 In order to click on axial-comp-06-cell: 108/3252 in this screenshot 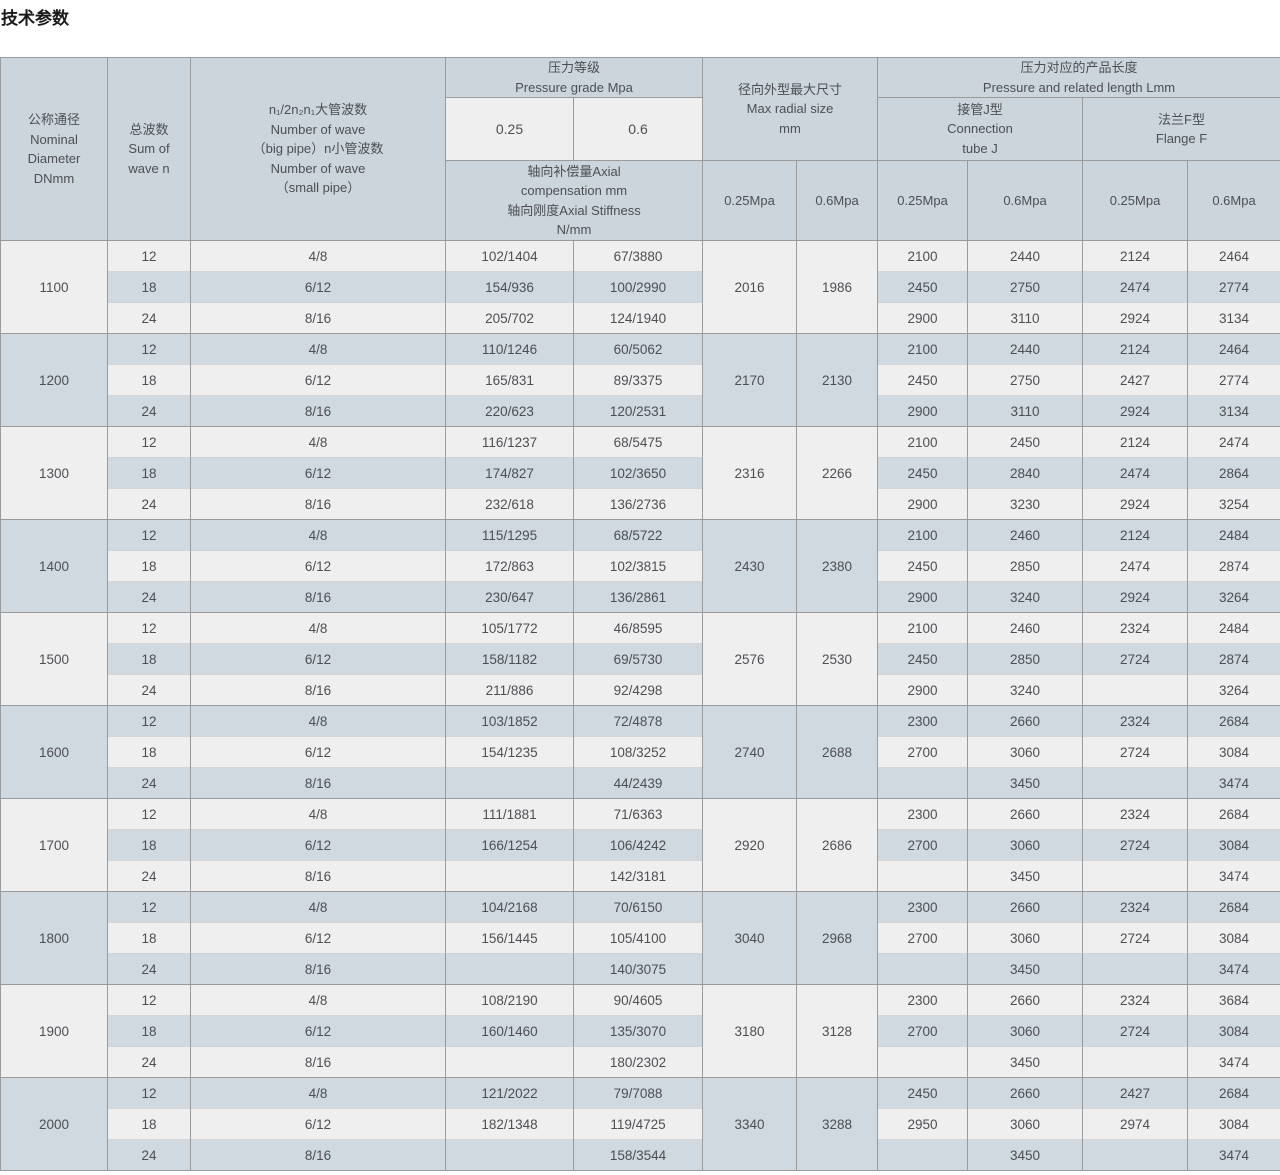, I will do `click(638, 752)`.